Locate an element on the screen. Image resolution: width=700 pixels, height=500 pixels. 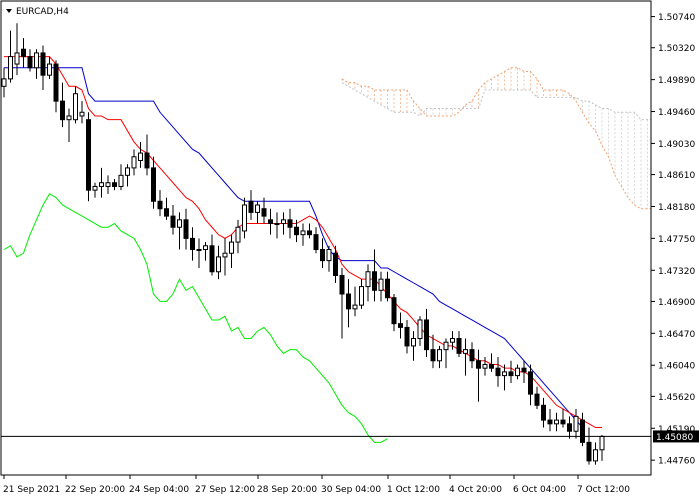
time-tick-label: 21 Sep 2021 is located at coordinates (31, 490).